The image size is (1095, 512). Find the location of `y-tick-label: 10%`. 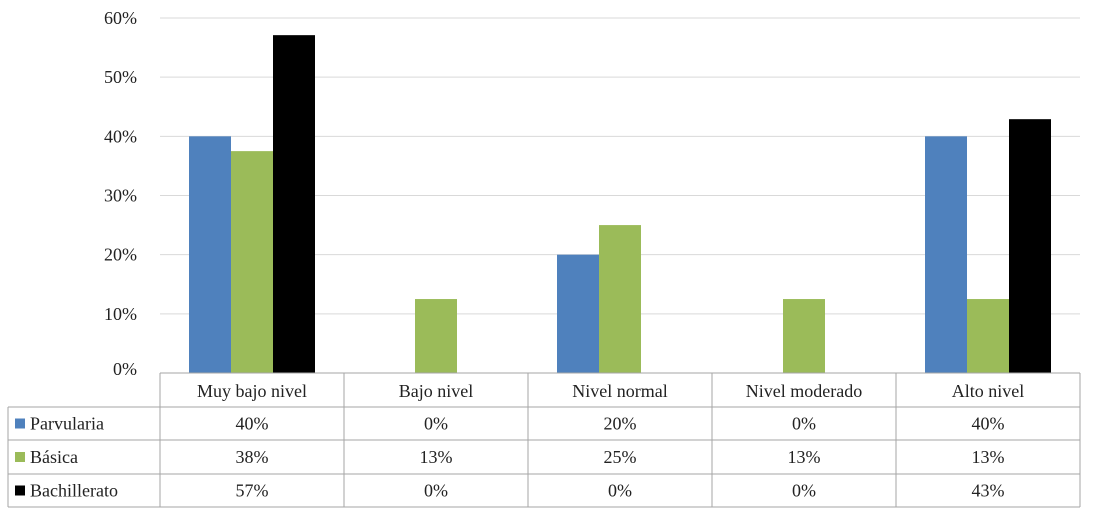

y-tick-label: 10% is located at coordinates (120, 314).